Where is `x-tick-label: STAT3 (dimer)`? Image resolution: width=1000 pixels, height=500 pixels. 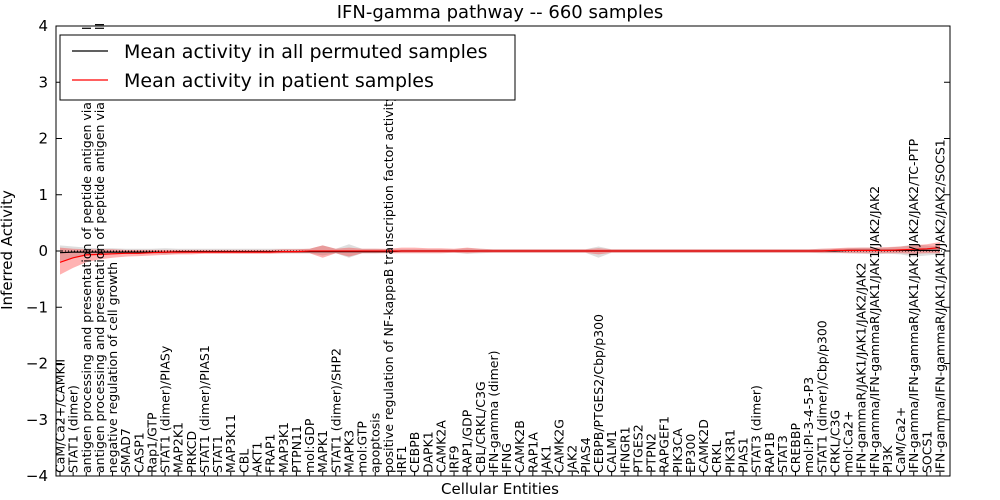 x-tick-label: STAT3 (dimer) is located at coordinates (756, 429).